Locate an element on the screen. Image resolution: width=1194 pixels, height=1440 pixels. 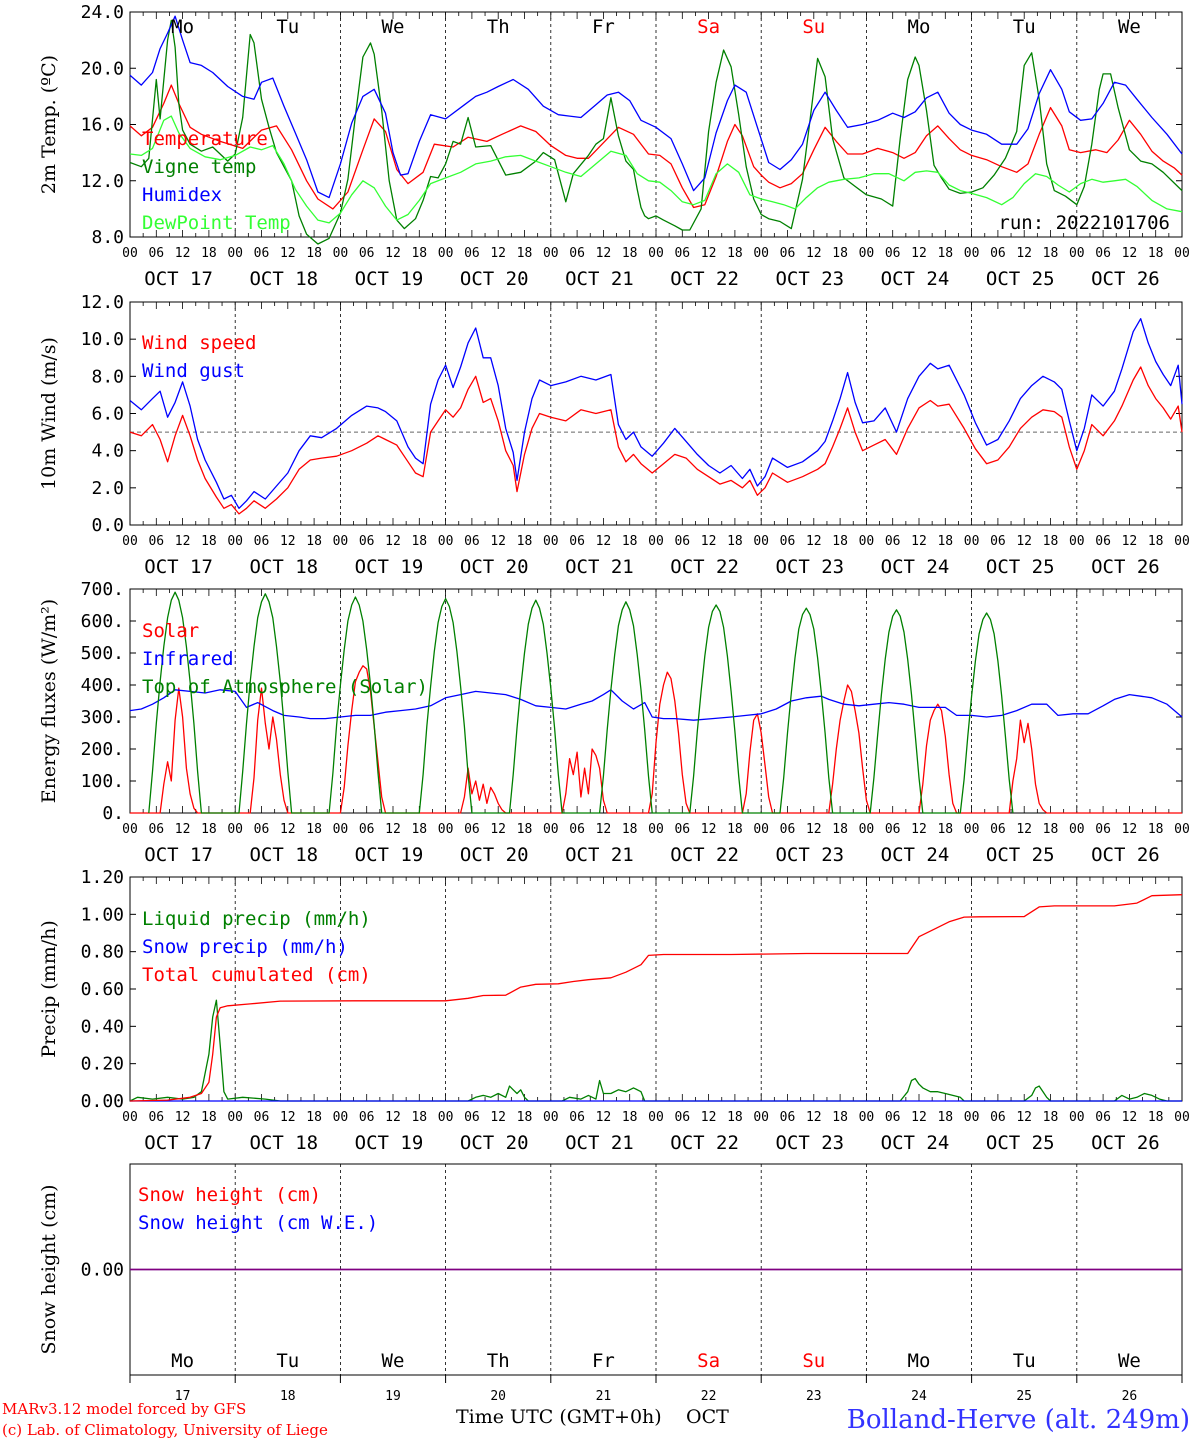
legend-entry: Liquid precip (mm/h) is located at coordinates (256, 919).